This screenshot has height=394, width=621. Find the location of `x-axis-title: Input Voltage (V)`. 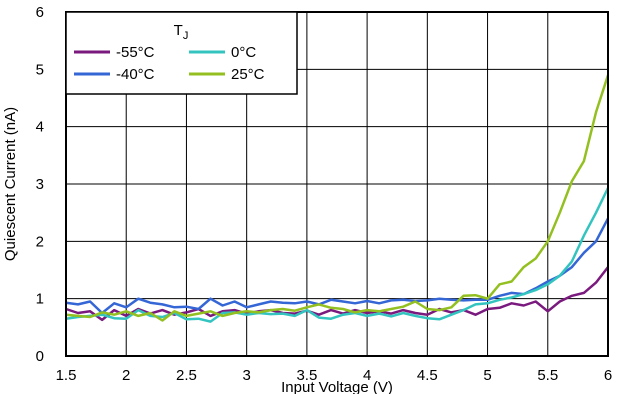

x-axis-title: Input Voltage (V) is located at coordinates (337, 386).